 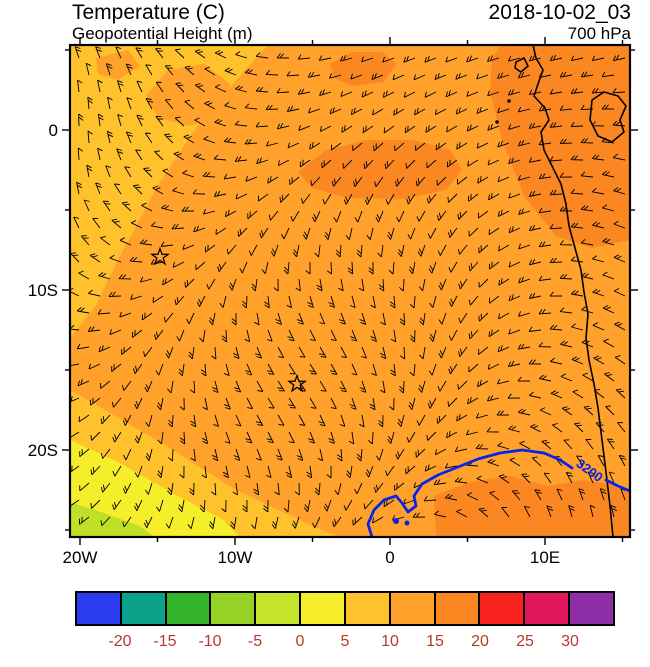 What do you see at coordinates (532, 506) in the screenshot?
I see `temperature-region-bottom-right-patch` at bounding box center [532, 506].